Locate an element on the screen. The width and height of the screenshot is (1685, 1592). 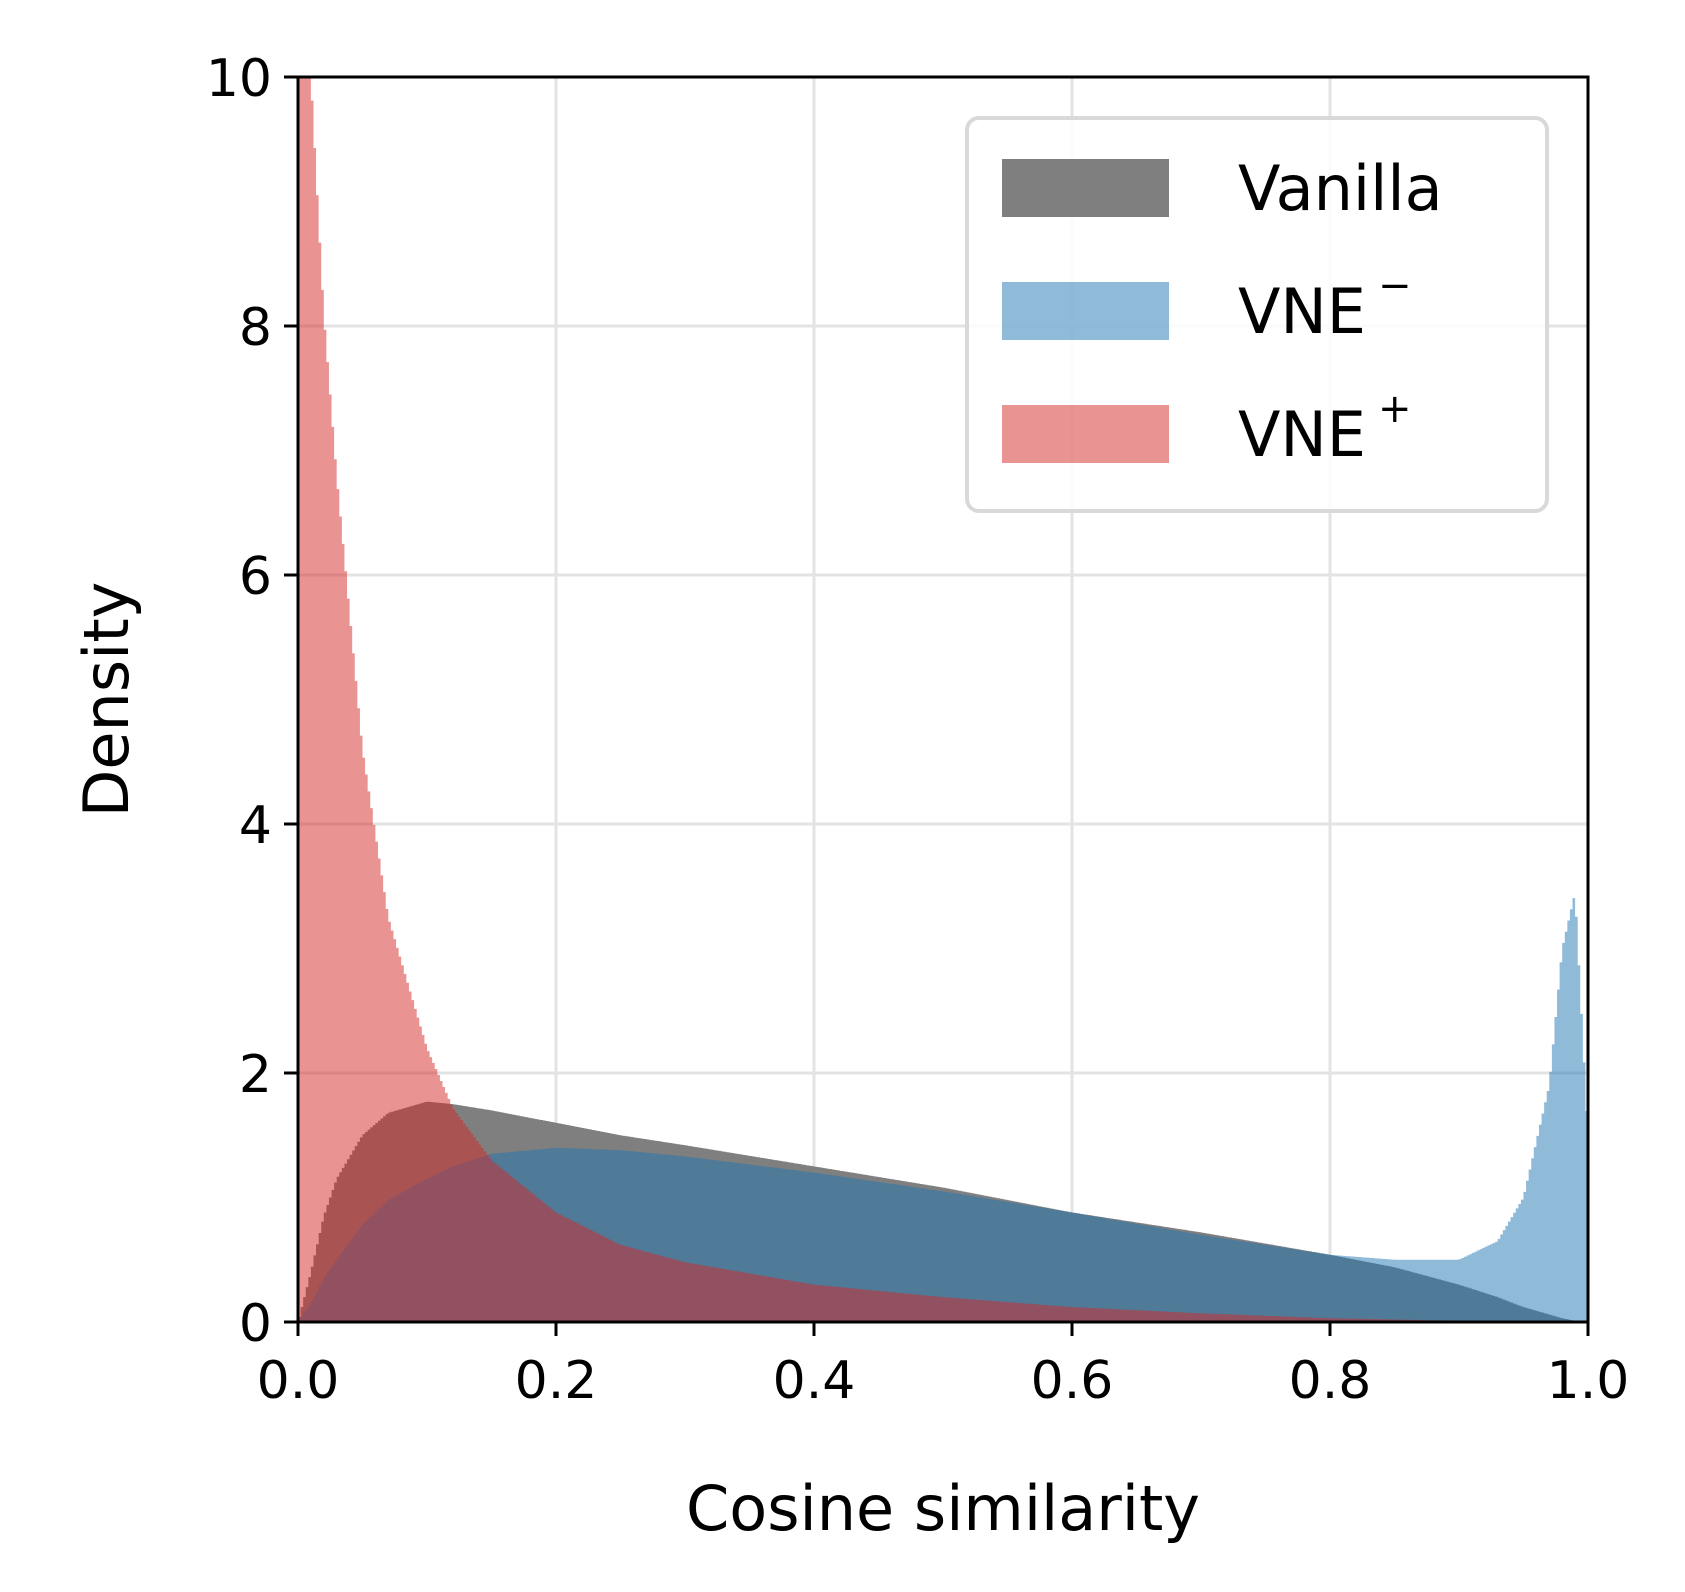
x-tick-label: 1.0 is located at coordinates (1588, 1381).